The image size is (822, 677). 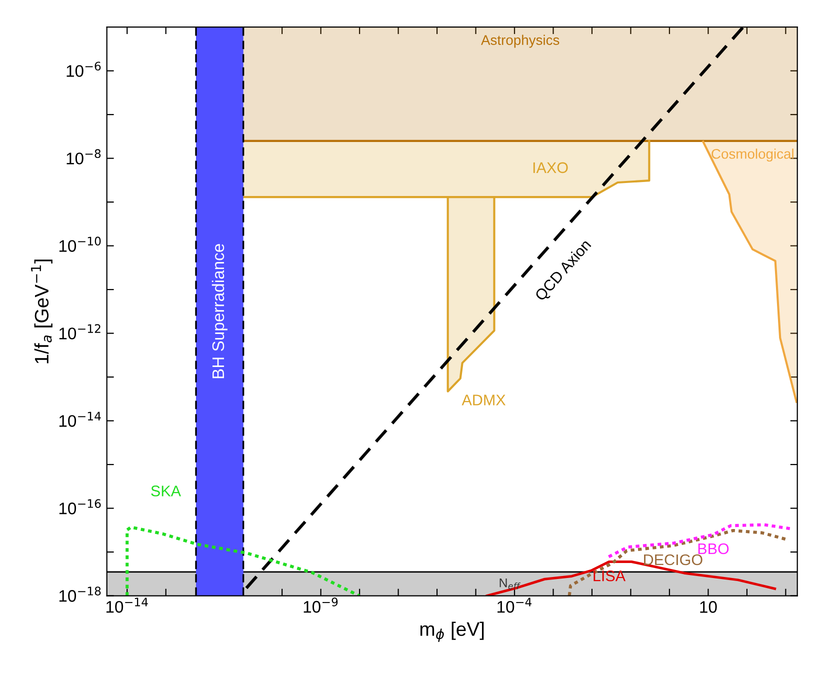 I want to click on y-tick-label: 10$^{−16}$, so click(x=80, y=506).